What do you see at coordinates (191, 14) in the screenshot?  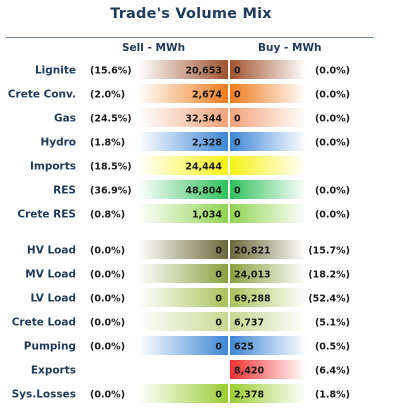 I see `chart-title: Trade's Volume Mix` at bounding box center [191, 14].